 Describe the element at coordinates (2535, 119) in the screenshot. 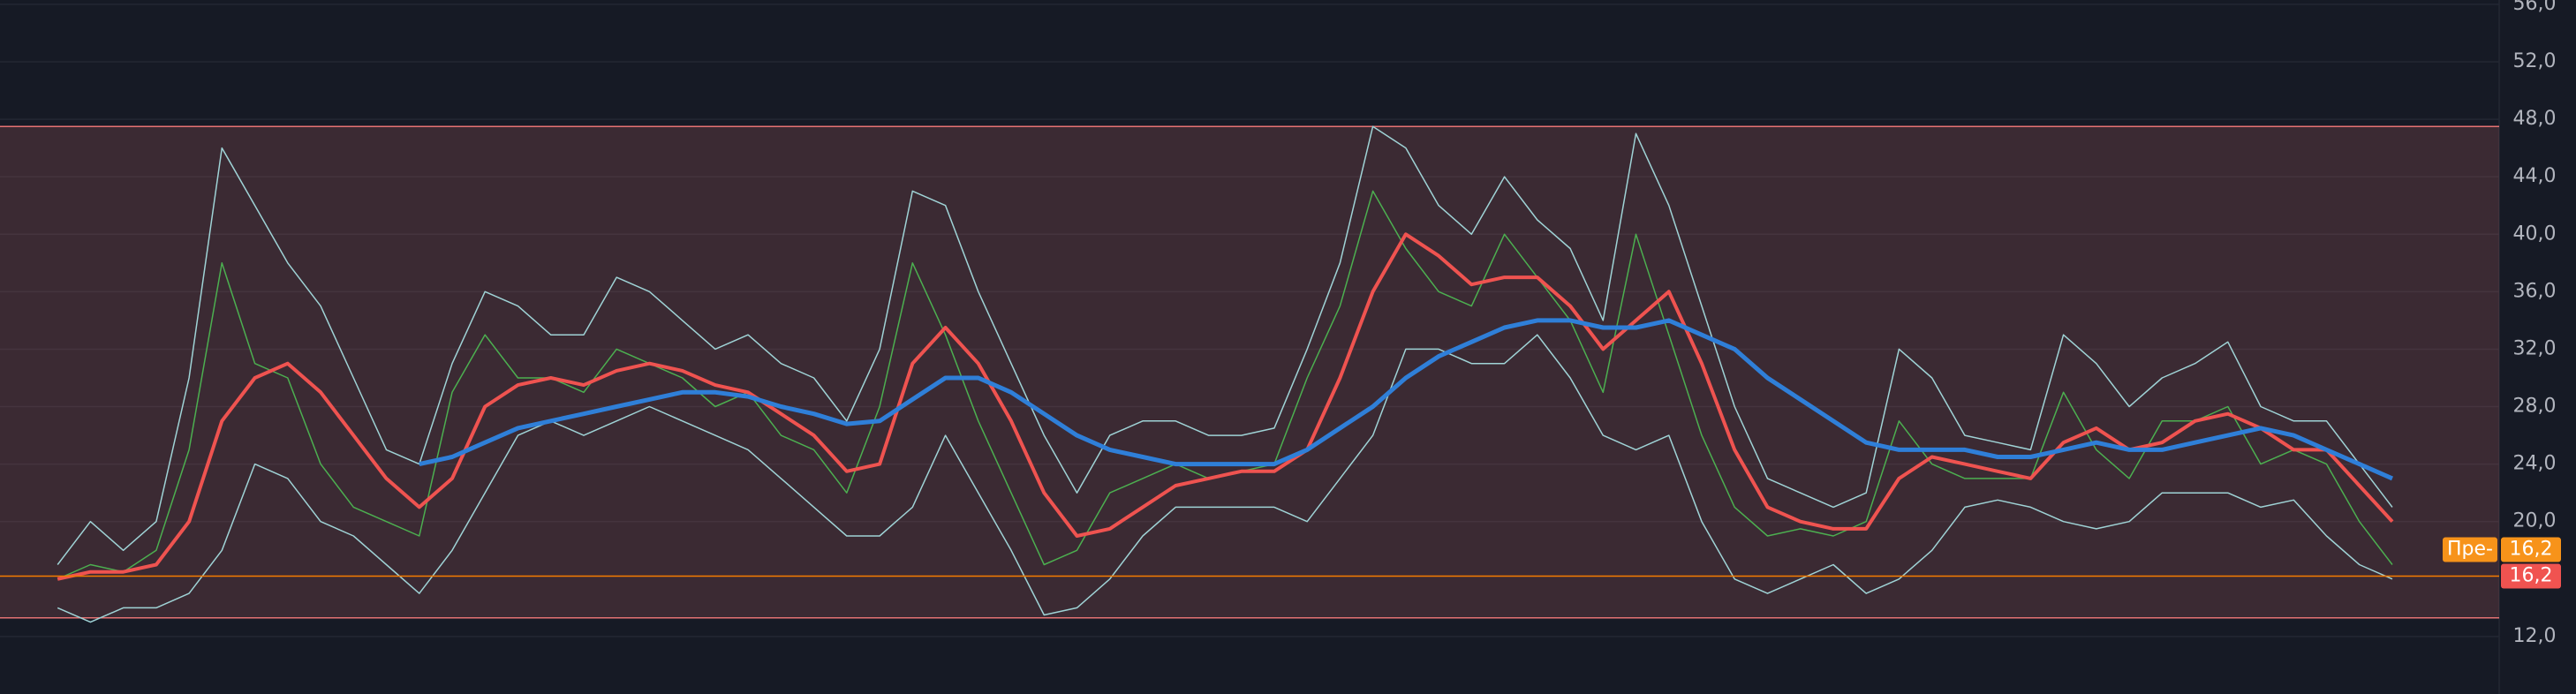

I see `y-tick-label: 48,0` at that location.